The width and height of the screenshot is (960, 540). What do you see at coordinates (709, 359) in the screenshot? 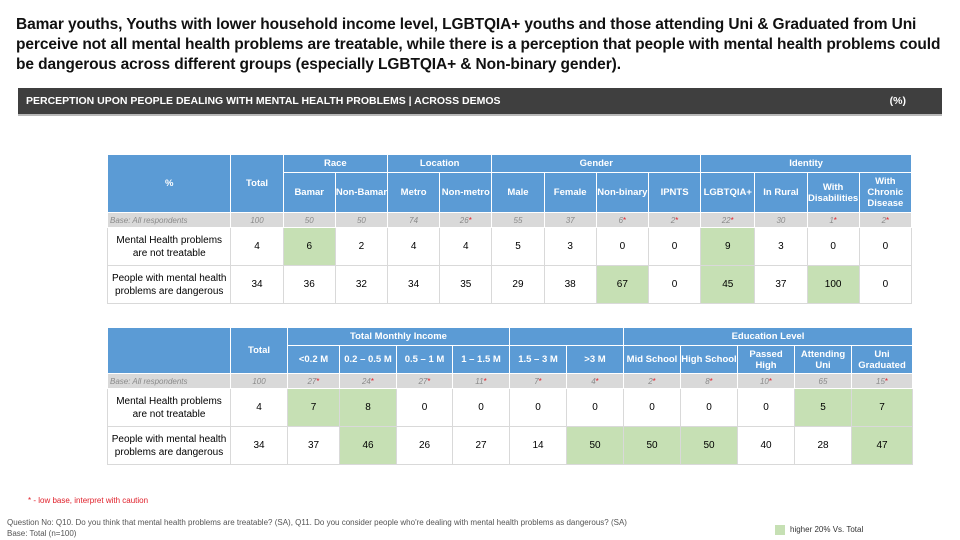
I see `column-header: High School` at bounding box center [709, 359].